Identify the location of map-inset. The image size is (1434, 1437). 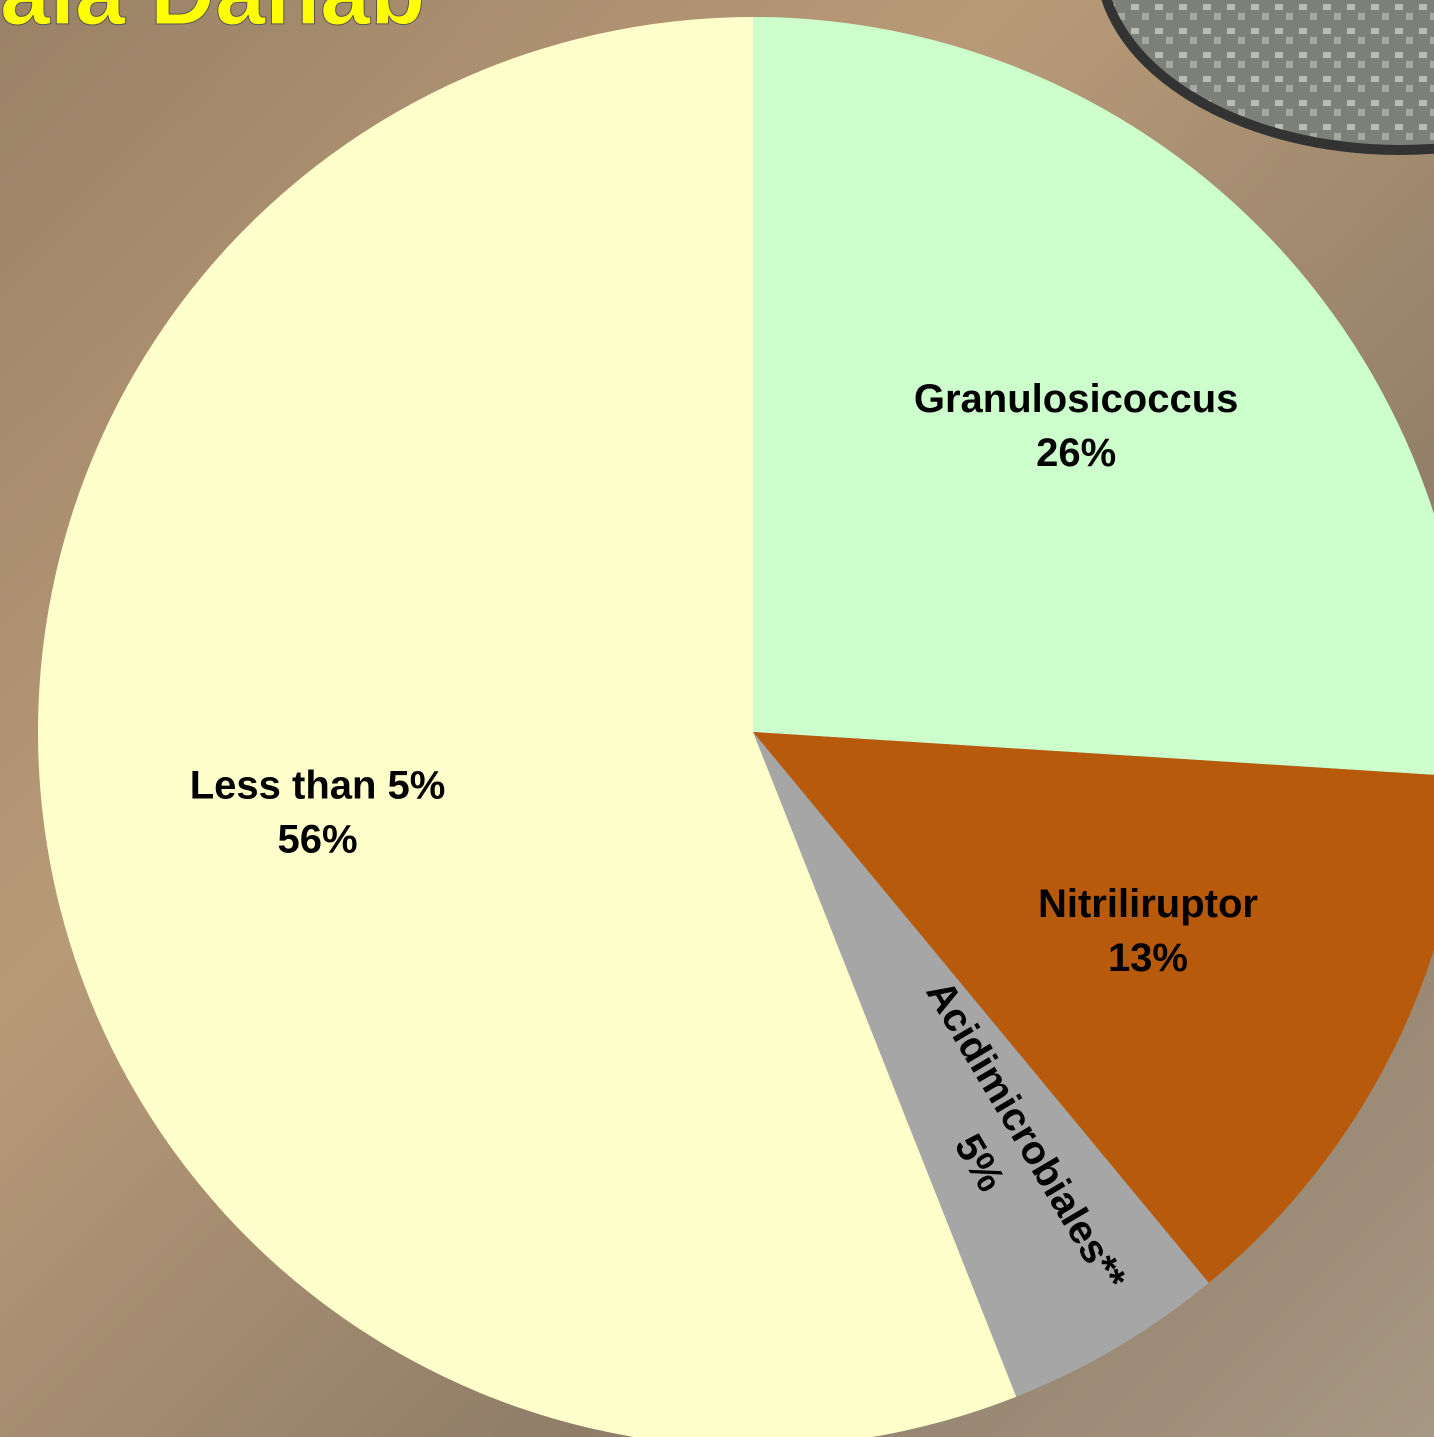
(1267, 77).